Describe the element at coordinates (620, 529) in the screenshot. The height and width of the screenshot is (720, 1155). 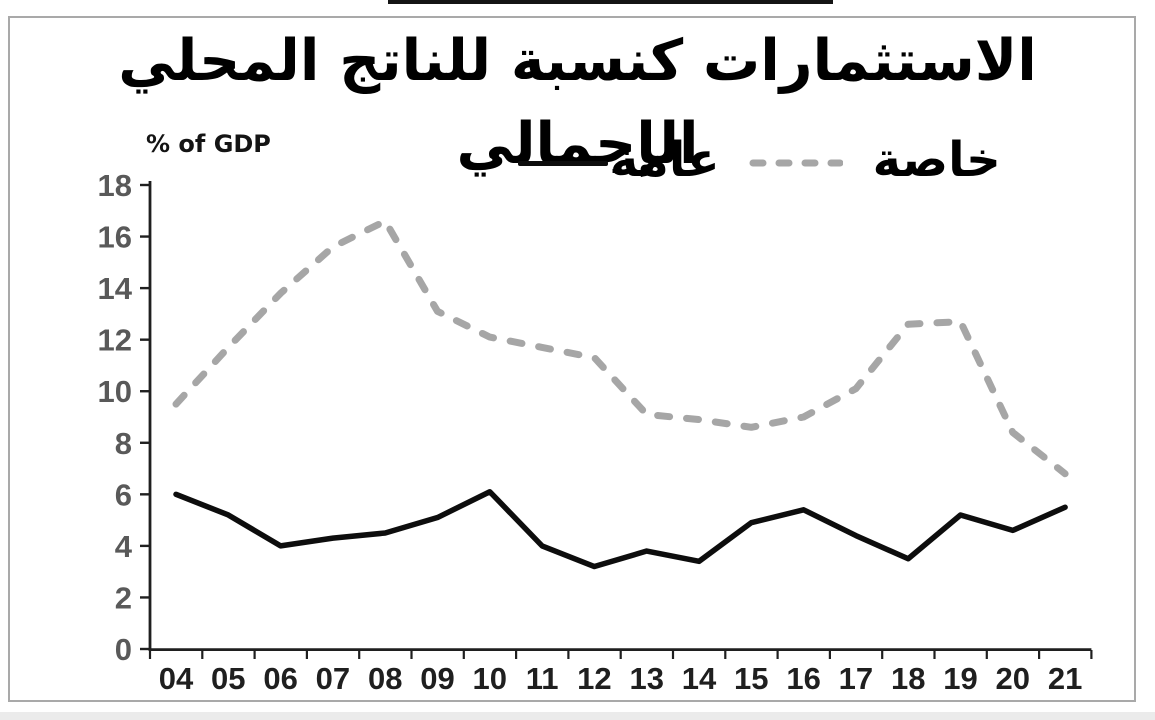
I see `public-series-line` at that location.